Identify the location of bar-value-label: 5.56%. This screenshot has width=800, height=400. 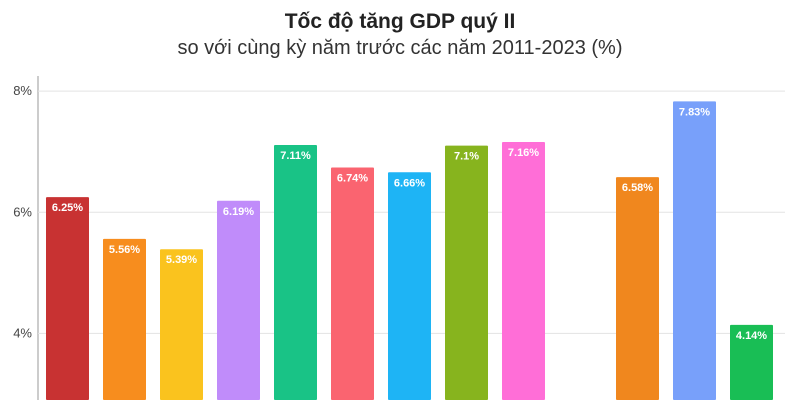
(124, 250).